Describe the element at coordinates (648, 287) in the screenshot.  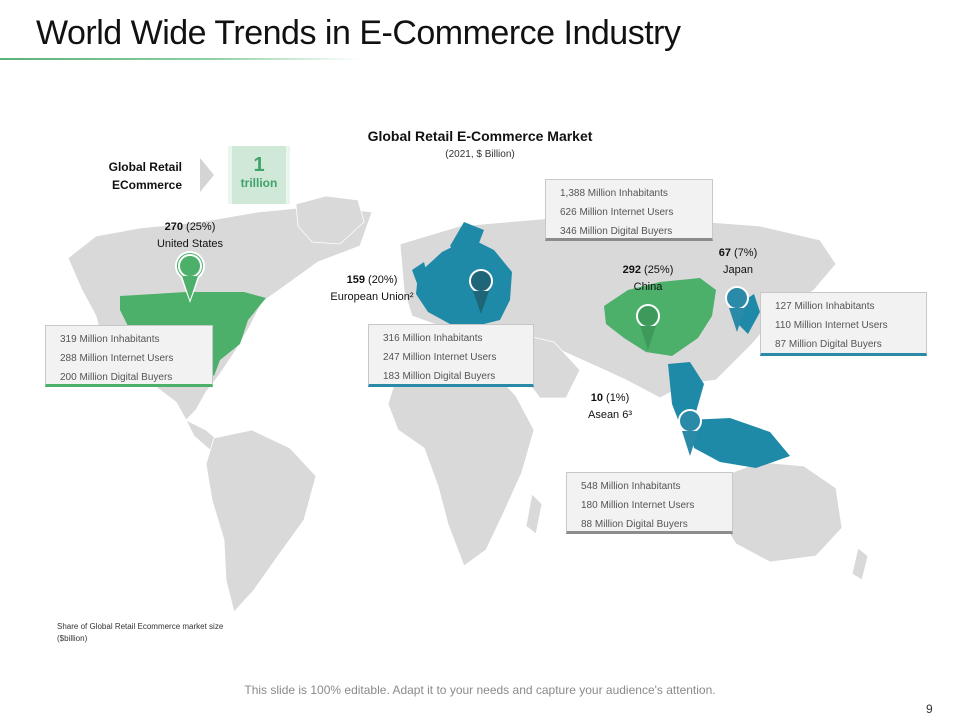
I see `region-name: China` at that location.